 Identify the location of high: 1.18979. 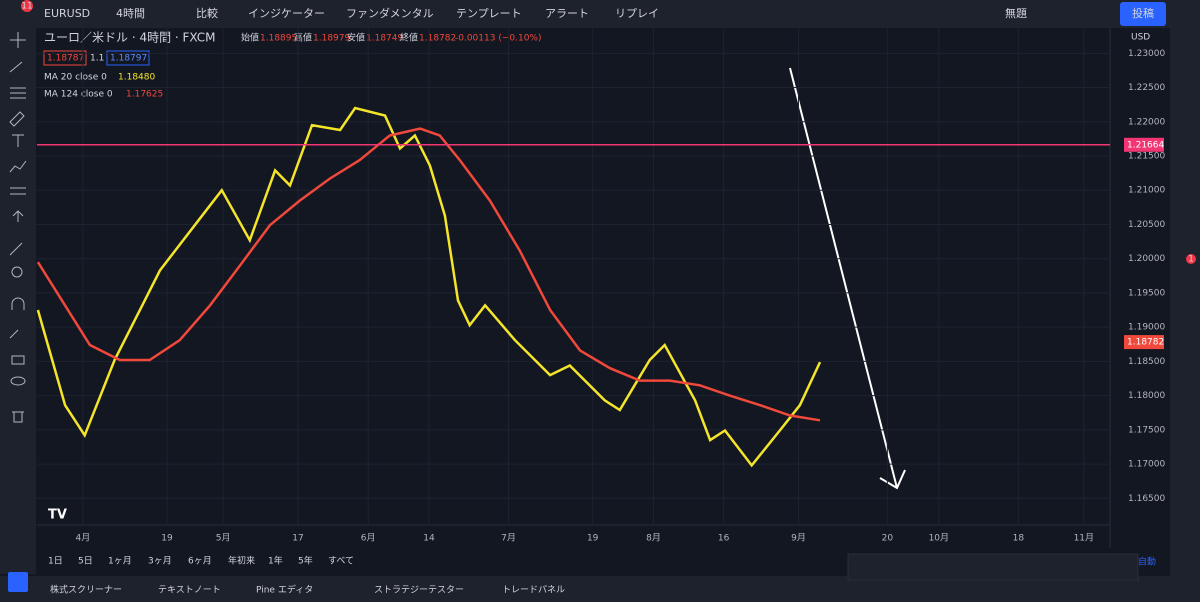
(331, 39).